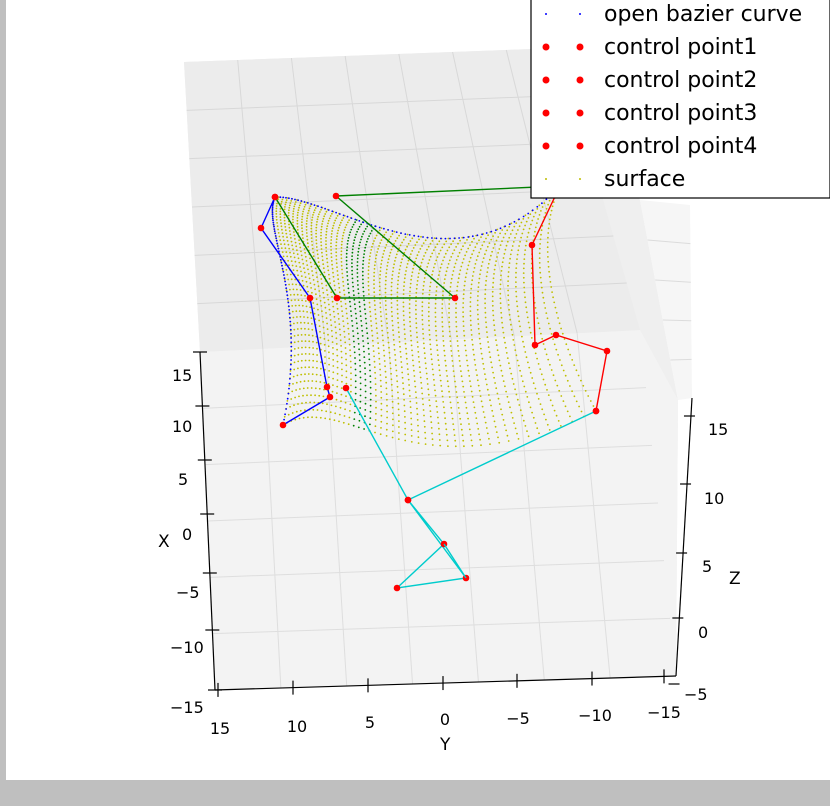  What do you see at coordinates (463, 237) in the screenshot?
I see `bezier-curve-point` at bounding box center [463, 237].